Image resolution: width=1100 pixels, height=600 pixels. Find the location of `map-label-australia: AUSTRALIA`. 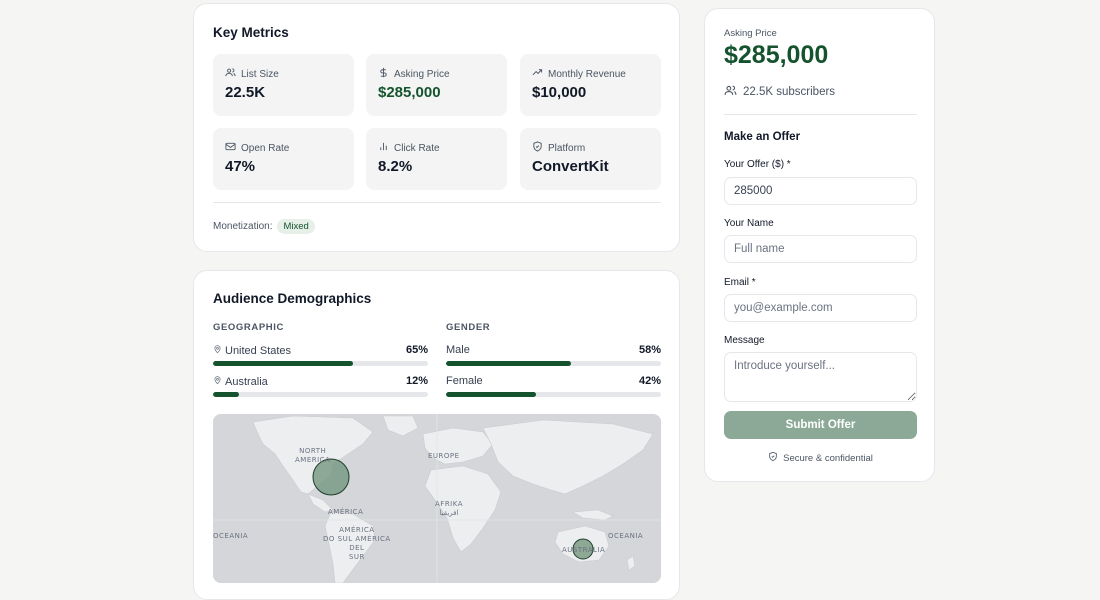

map-label-australia: AUSTRALIA is located at coordinates (584, 550).